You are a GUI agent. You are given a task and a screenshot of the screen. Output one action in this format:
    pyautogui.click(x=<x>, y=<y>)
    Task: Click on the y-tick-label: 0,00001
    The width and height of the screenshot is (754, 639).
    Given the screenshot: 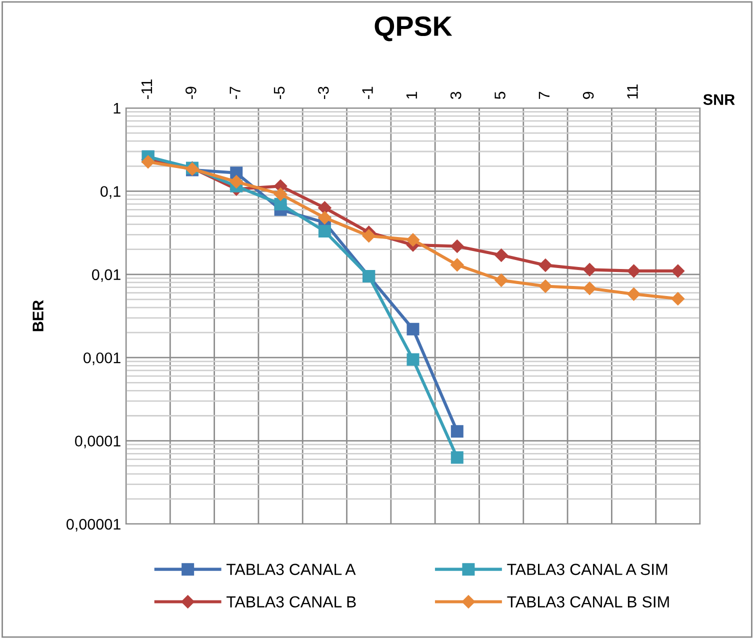 What is the action you would take?
    pyautogui.click(x=93, y=525)
    